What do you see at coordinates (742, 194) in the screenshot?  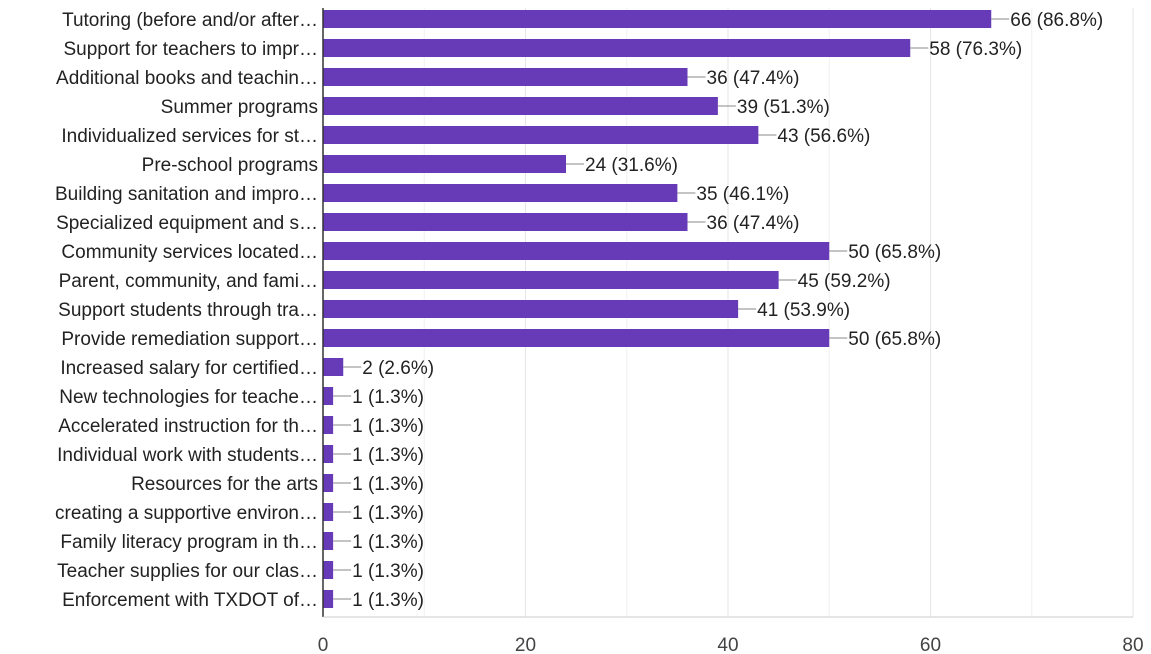 I see `data-label: 35 (46.1%)` at bounding box center [742, 194].